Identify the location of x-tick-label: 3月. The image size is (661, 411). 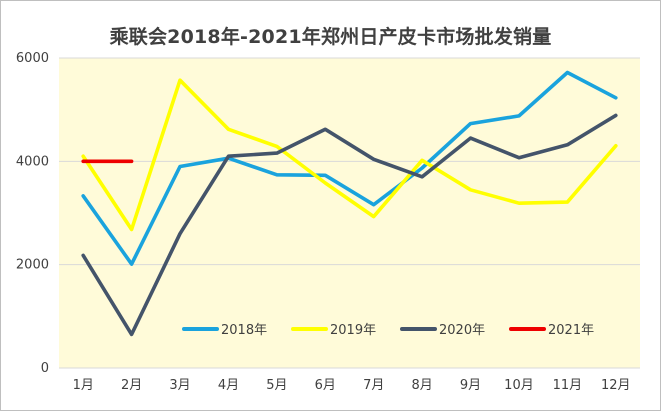
(179, 385).